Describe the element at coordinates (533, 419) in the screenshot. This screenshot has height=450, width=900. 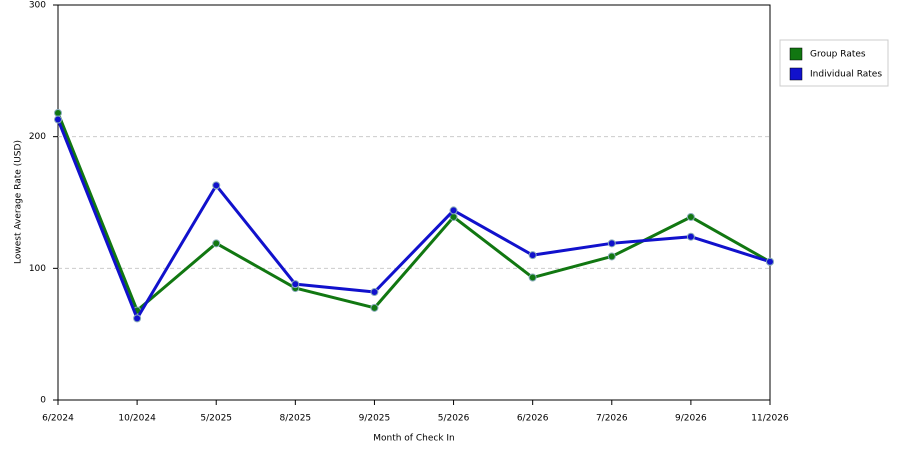
I see `x-tick-label: 6/2026` at that location.